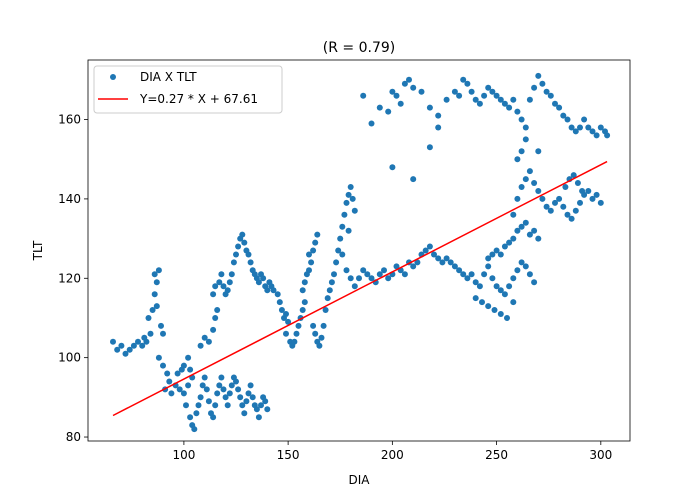  Describe the element at coordinates (38, 250) in the screenshot. I see `y-axis-label: TLT` at that location.